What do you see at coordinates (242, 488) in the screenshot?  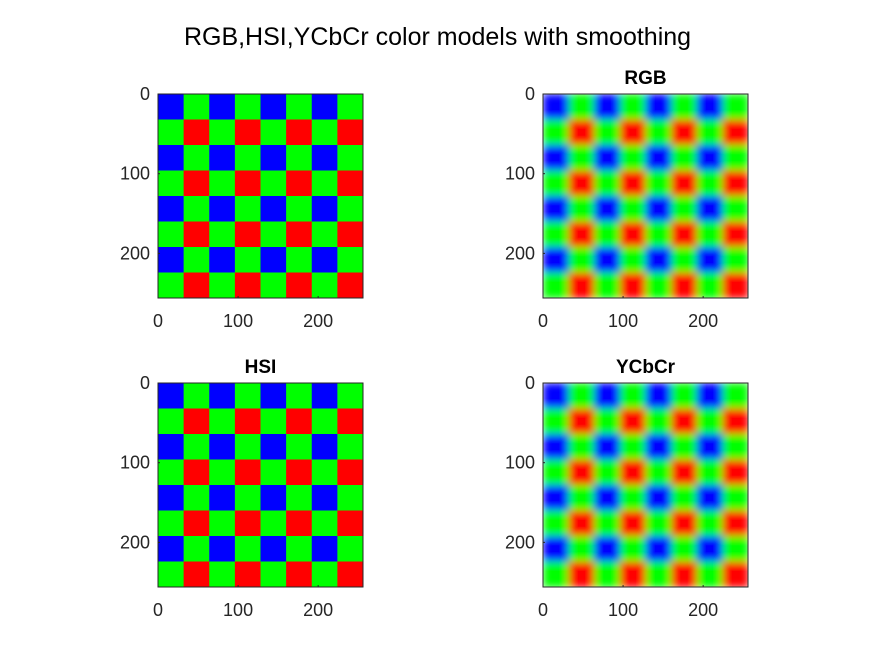 I see `axes-2: 0 100 200 0 100 200 HSI` at bounding box center [242, 488].